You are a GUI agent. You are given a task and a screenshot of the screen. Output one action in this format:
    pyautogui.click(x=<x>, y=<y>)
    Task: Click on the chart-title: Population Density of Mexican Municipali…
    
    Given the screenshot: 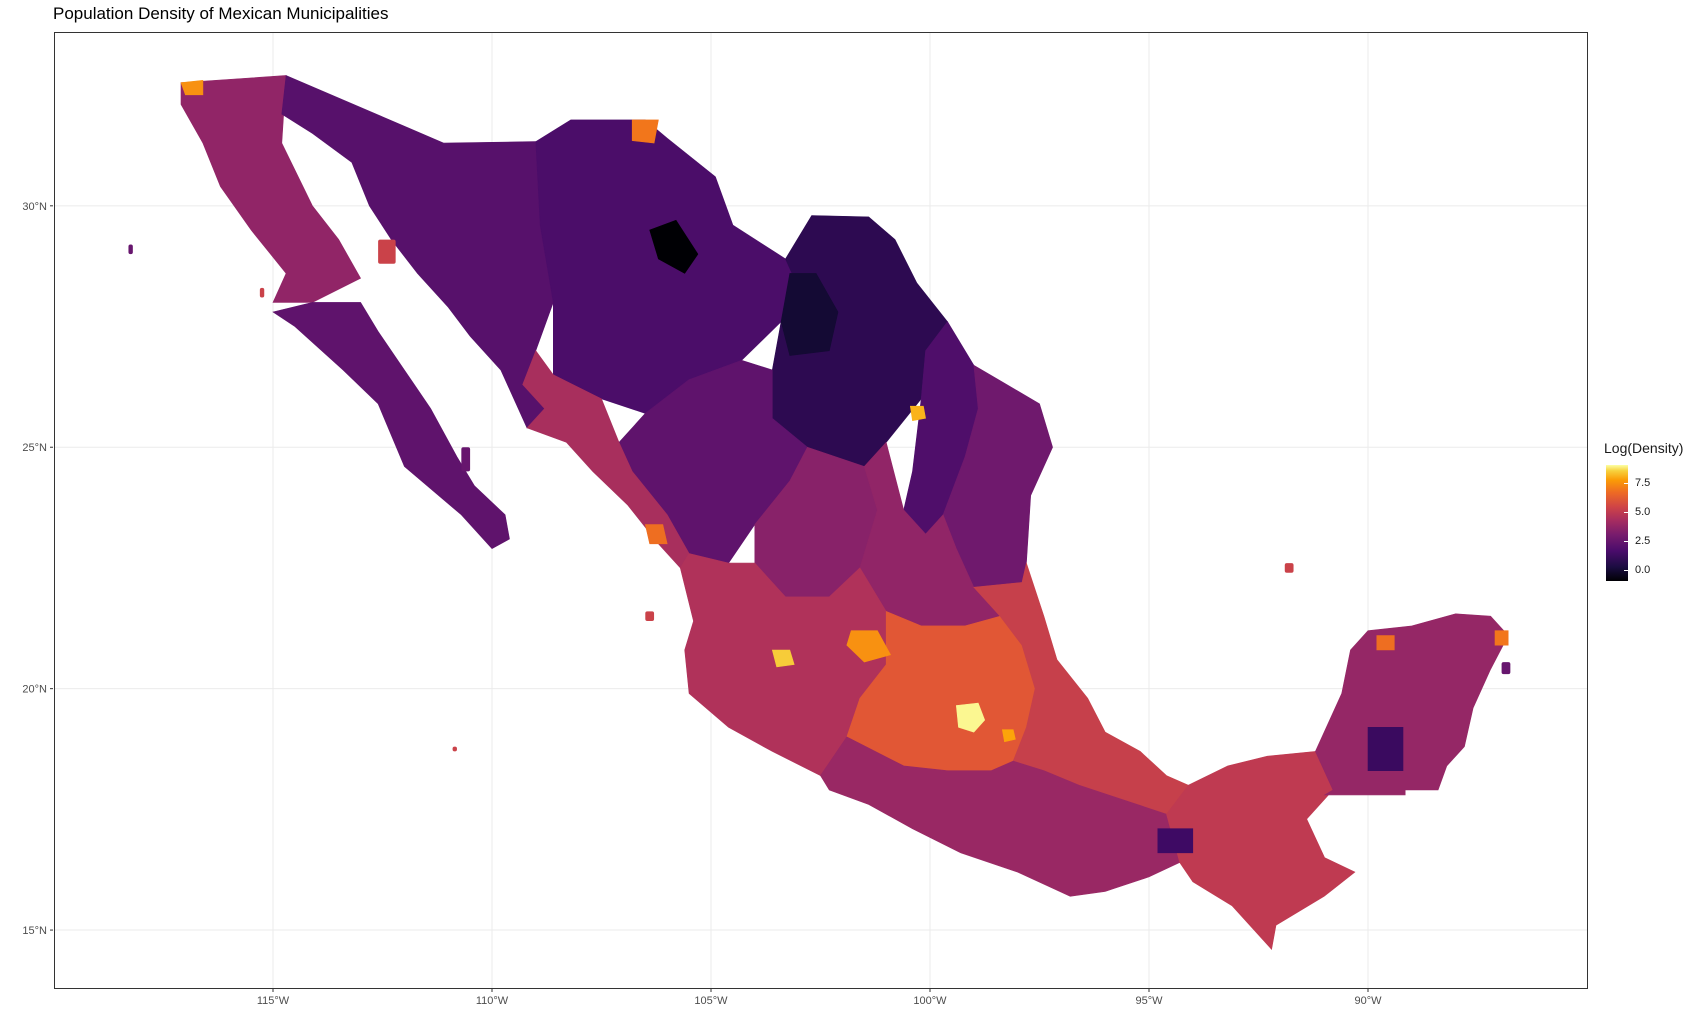 What is the action you would take?
    pyautogui.click(x=221, y=13)
    